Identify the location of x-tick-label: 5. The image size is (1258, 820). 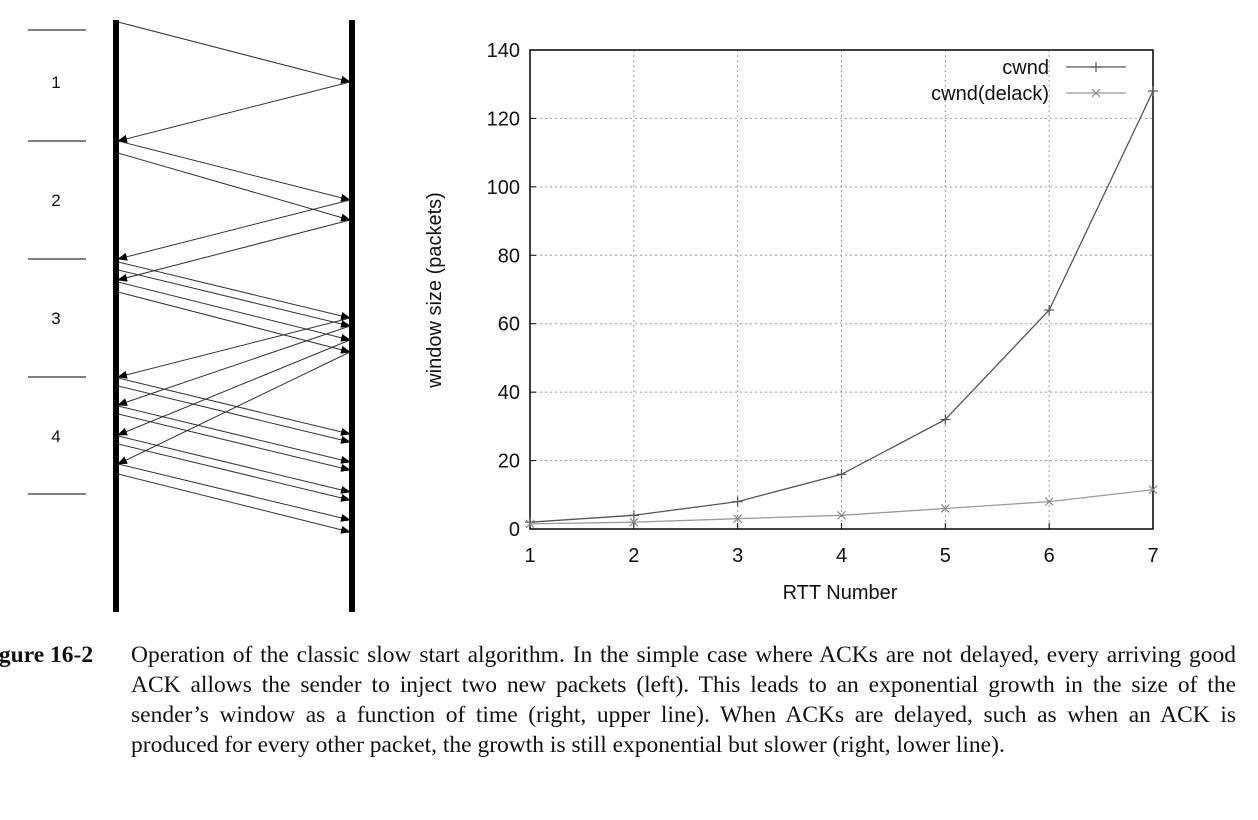
(945, 556).